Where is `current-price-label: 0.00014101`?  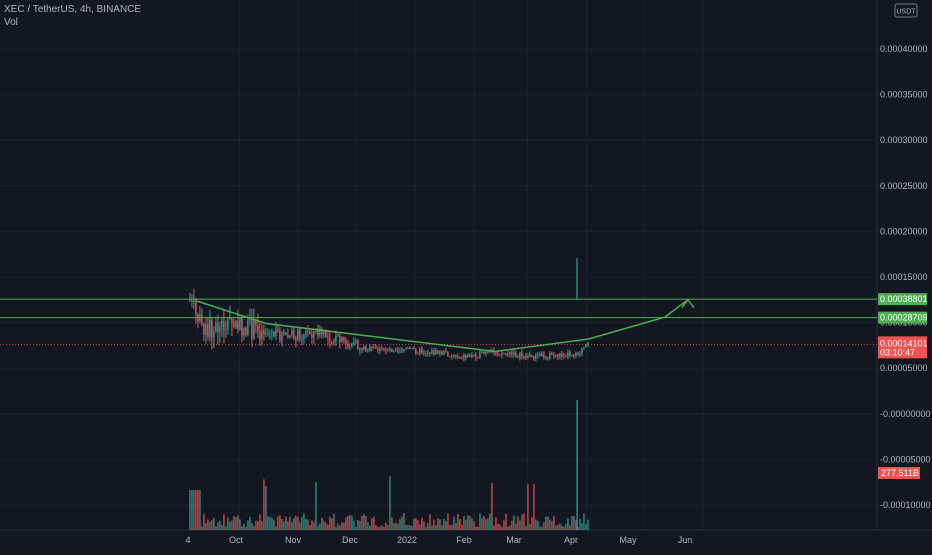
current-price-label: 0.00014101 is located at coordinates (904, 343).